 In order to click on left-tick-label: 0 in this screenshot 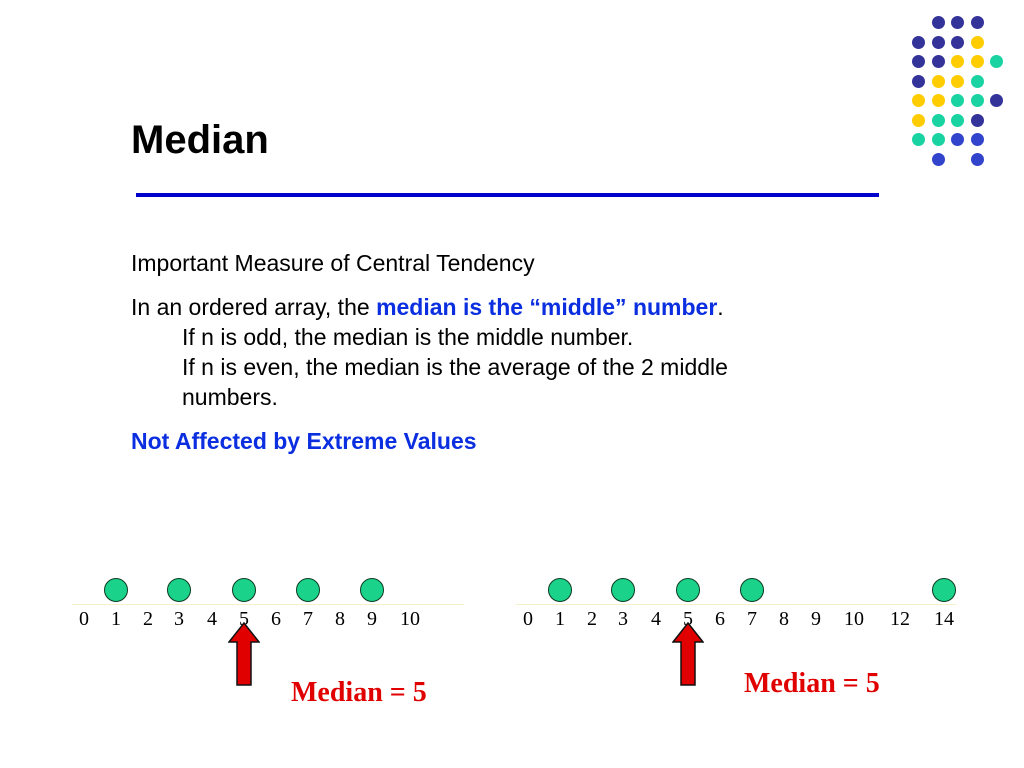, I will do `click(84, 619)`.